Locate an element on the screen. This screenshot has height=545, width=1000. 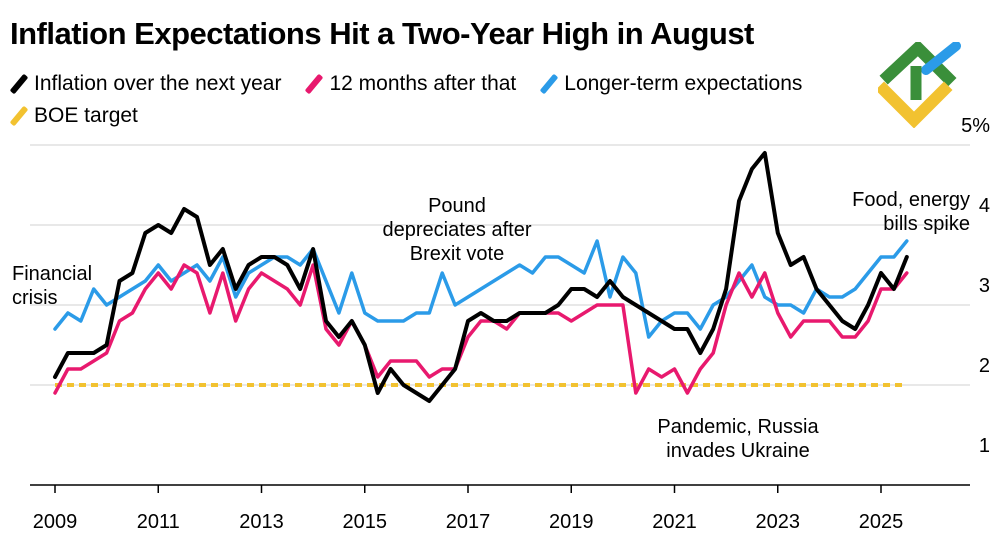
legend-item-next-year: Inflation over the next year is located at coordinates (145, 84).